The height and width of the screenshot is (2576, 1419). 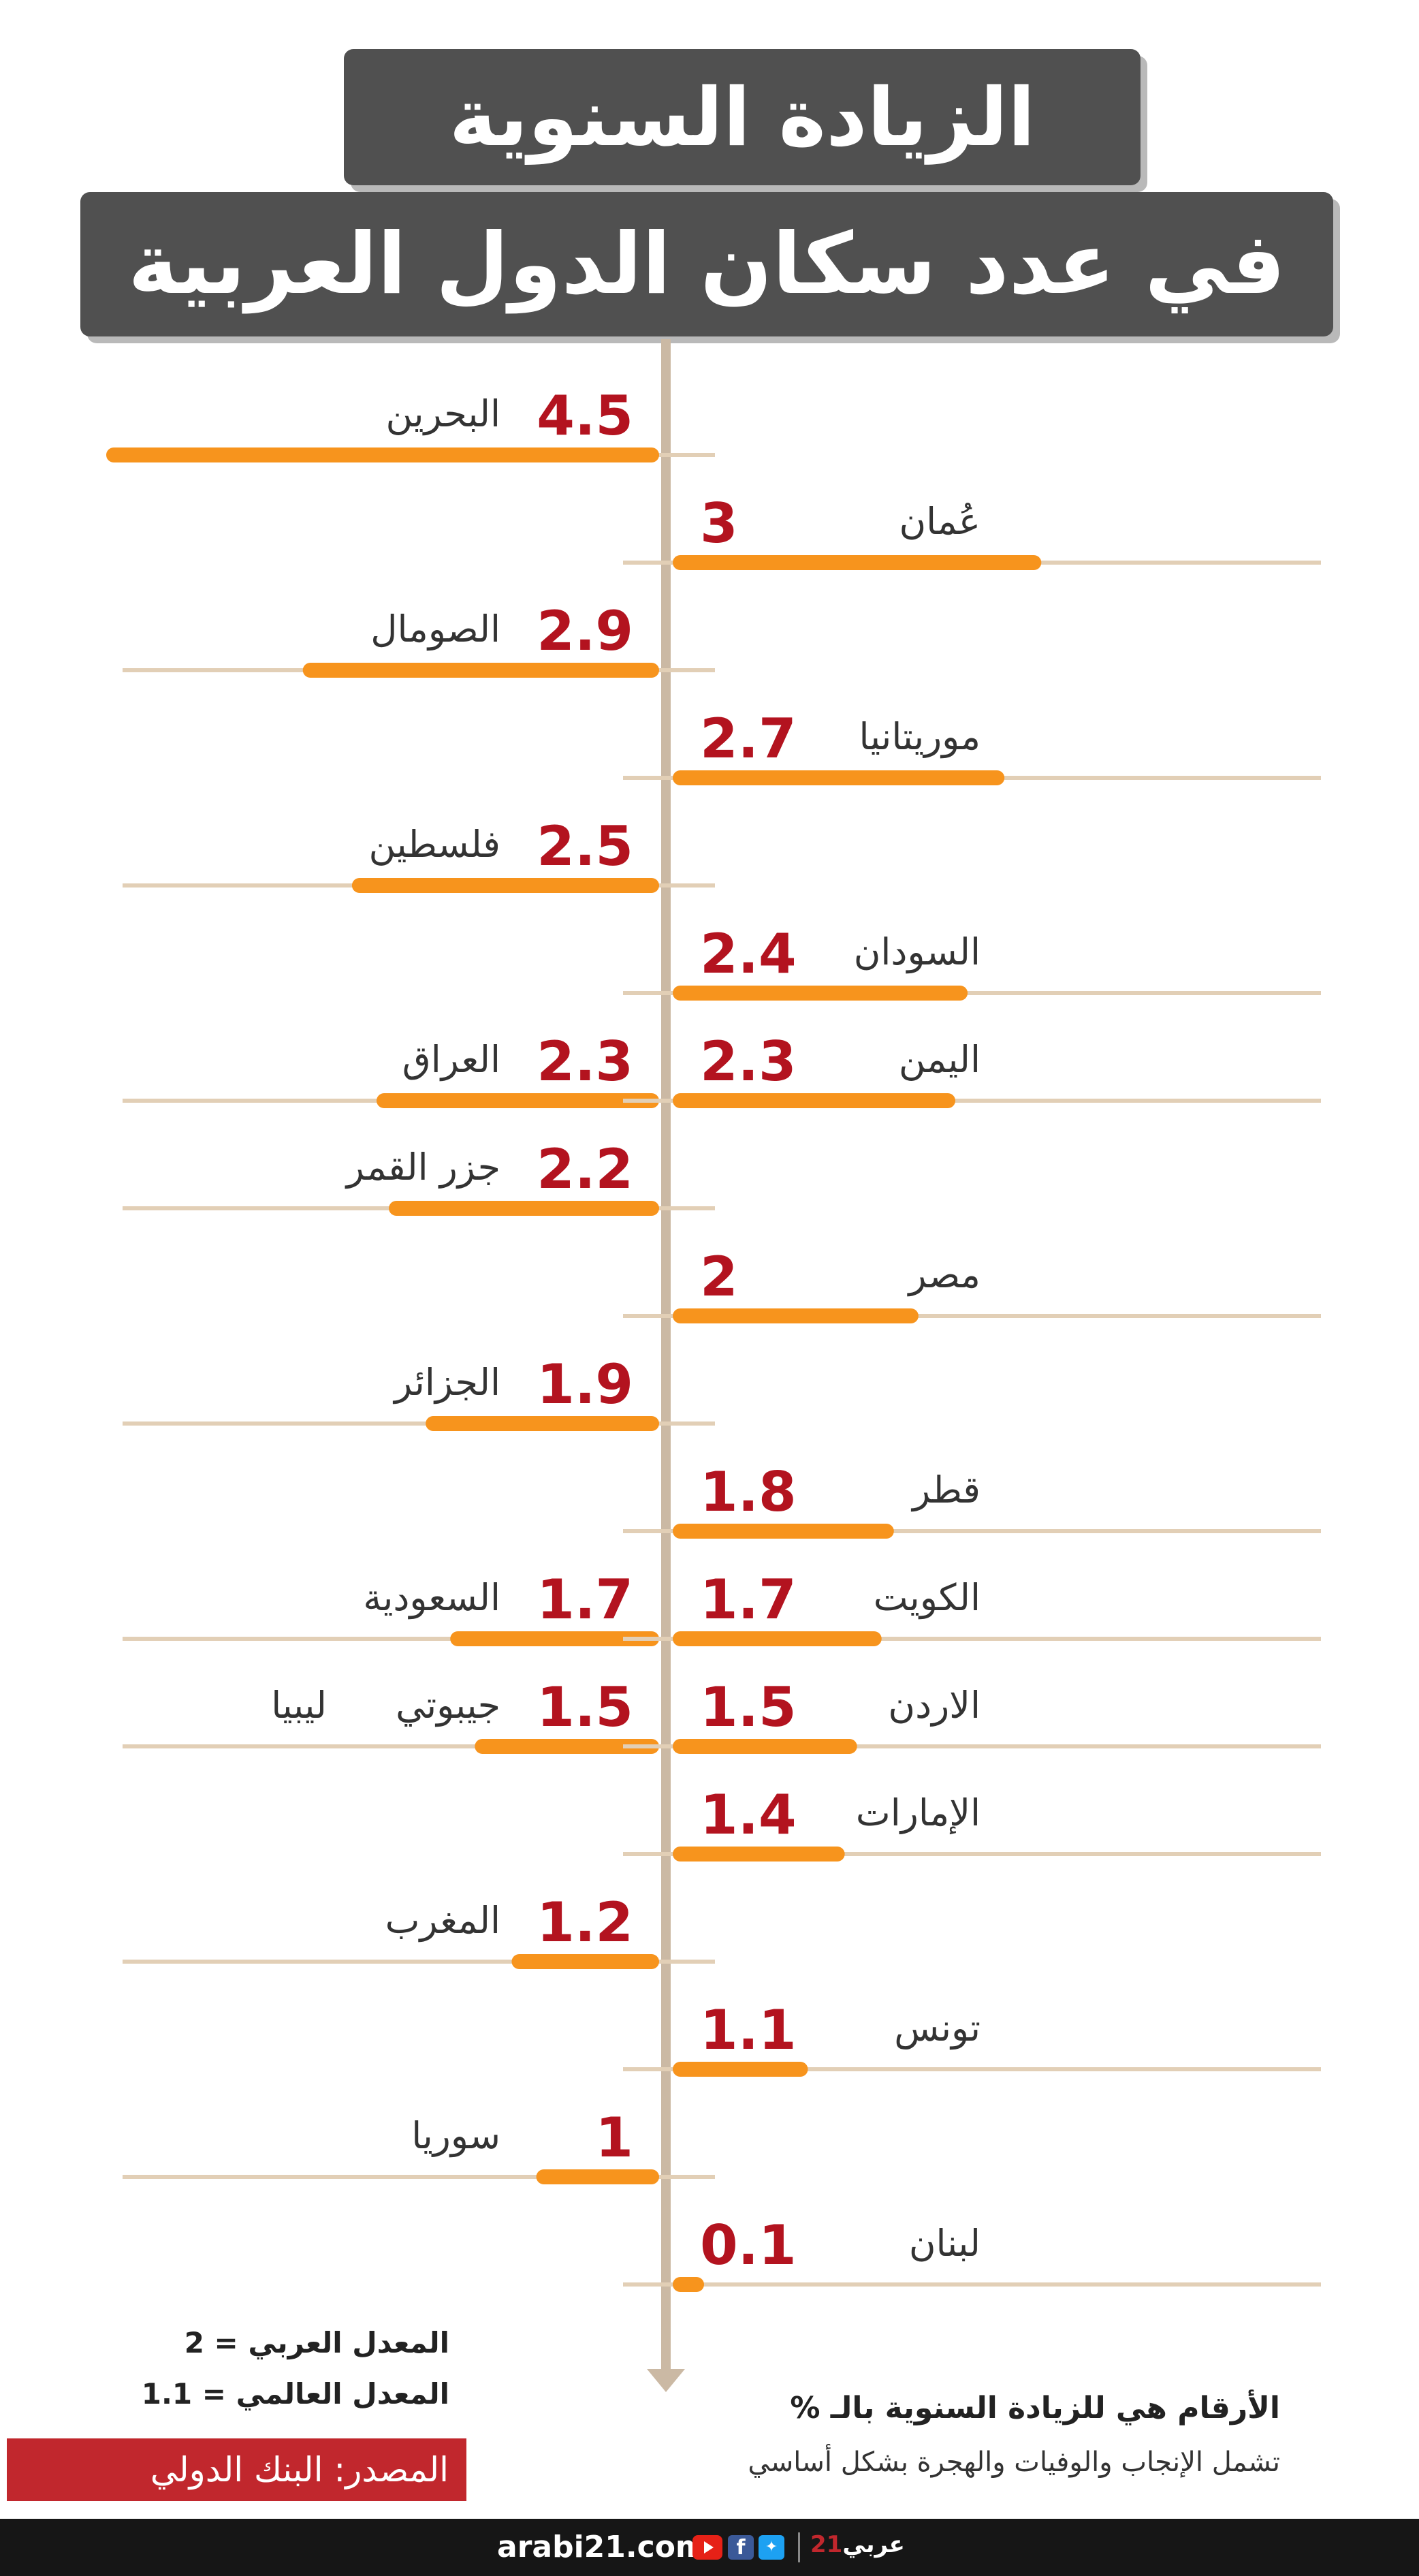 What do you see at coordinates (742, 117) in the screenshot?
I see `title-line-1: الزيادة السنوية` at bounding box center [742, 117].